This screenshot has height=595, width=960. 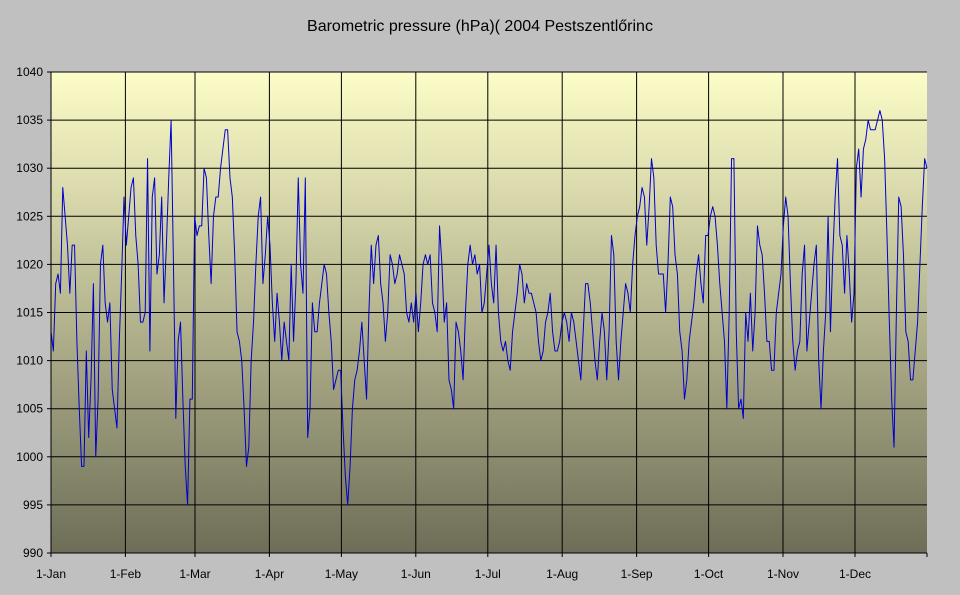 What do you see at coordinates (29, 313) in the screenshot?
I see `y-tick-label: 1015` at bounding box center [29, 313].